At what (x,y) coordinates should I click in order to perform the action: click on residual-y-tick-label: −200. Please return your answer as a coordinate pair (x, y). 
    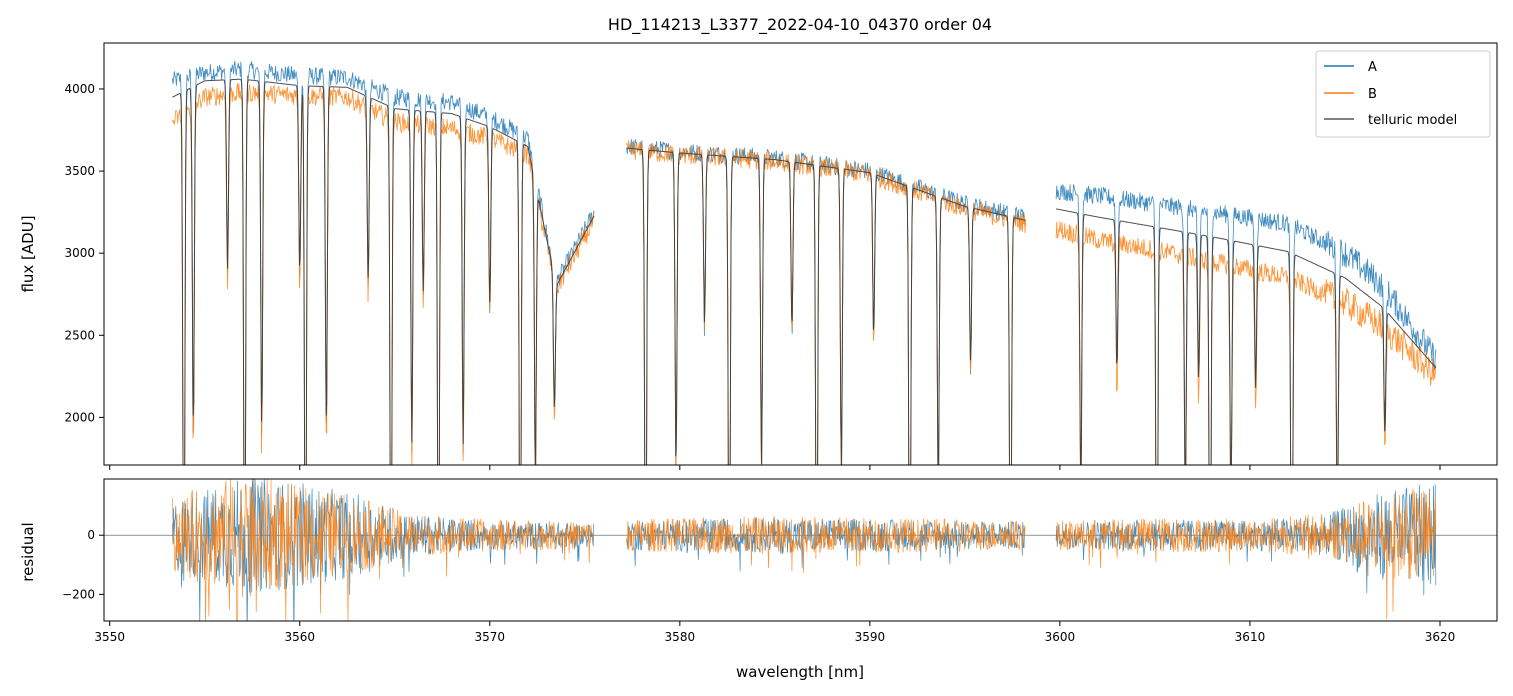
    Looking at the image, I should click on (78, 594).